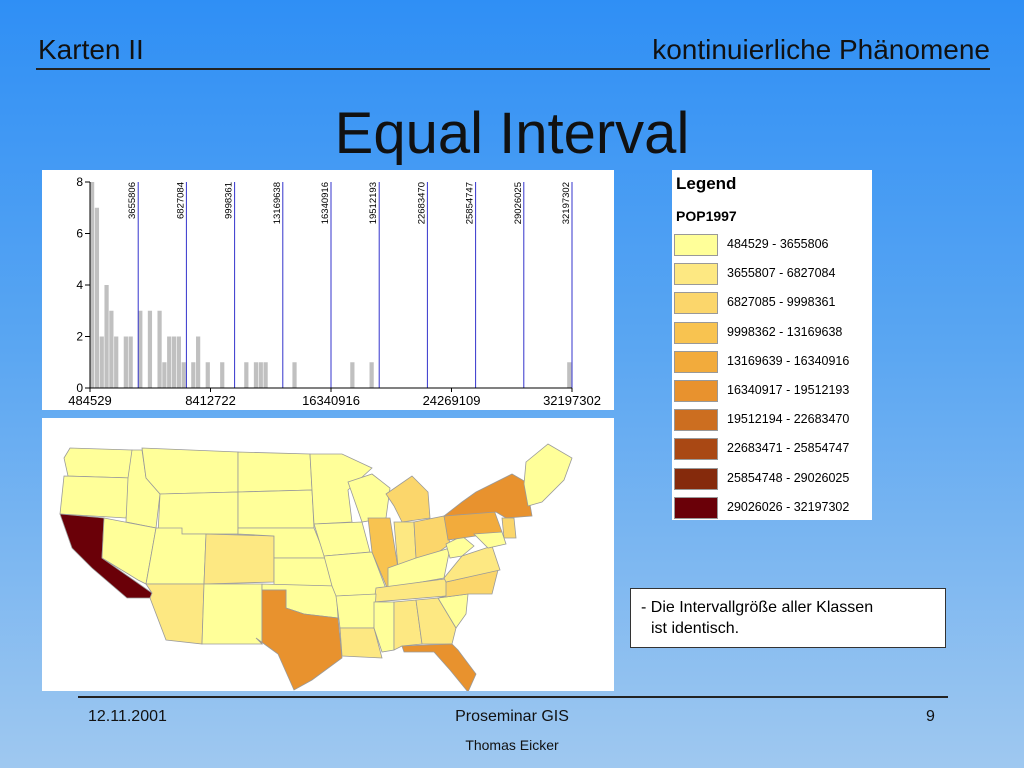 The width and height of the screenshot is (1024, 768). I want to click on legend-label: 13169639 - 16340916, so click(788, 360).